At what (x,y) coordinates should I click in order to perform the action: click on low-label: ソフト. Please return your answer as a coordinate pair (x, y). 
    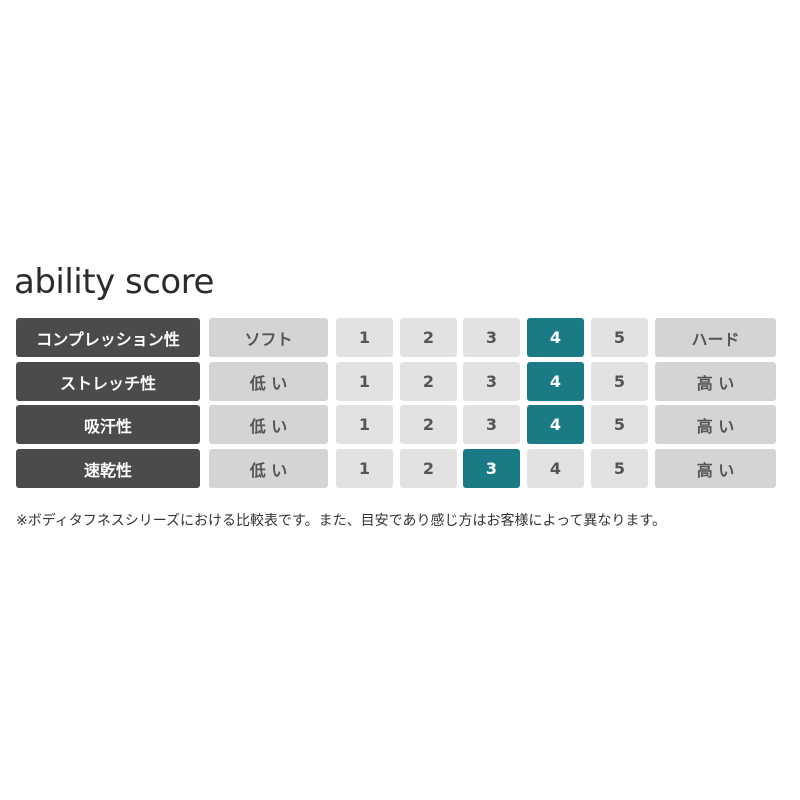
    Looking at the image, I should click on (268, 337).